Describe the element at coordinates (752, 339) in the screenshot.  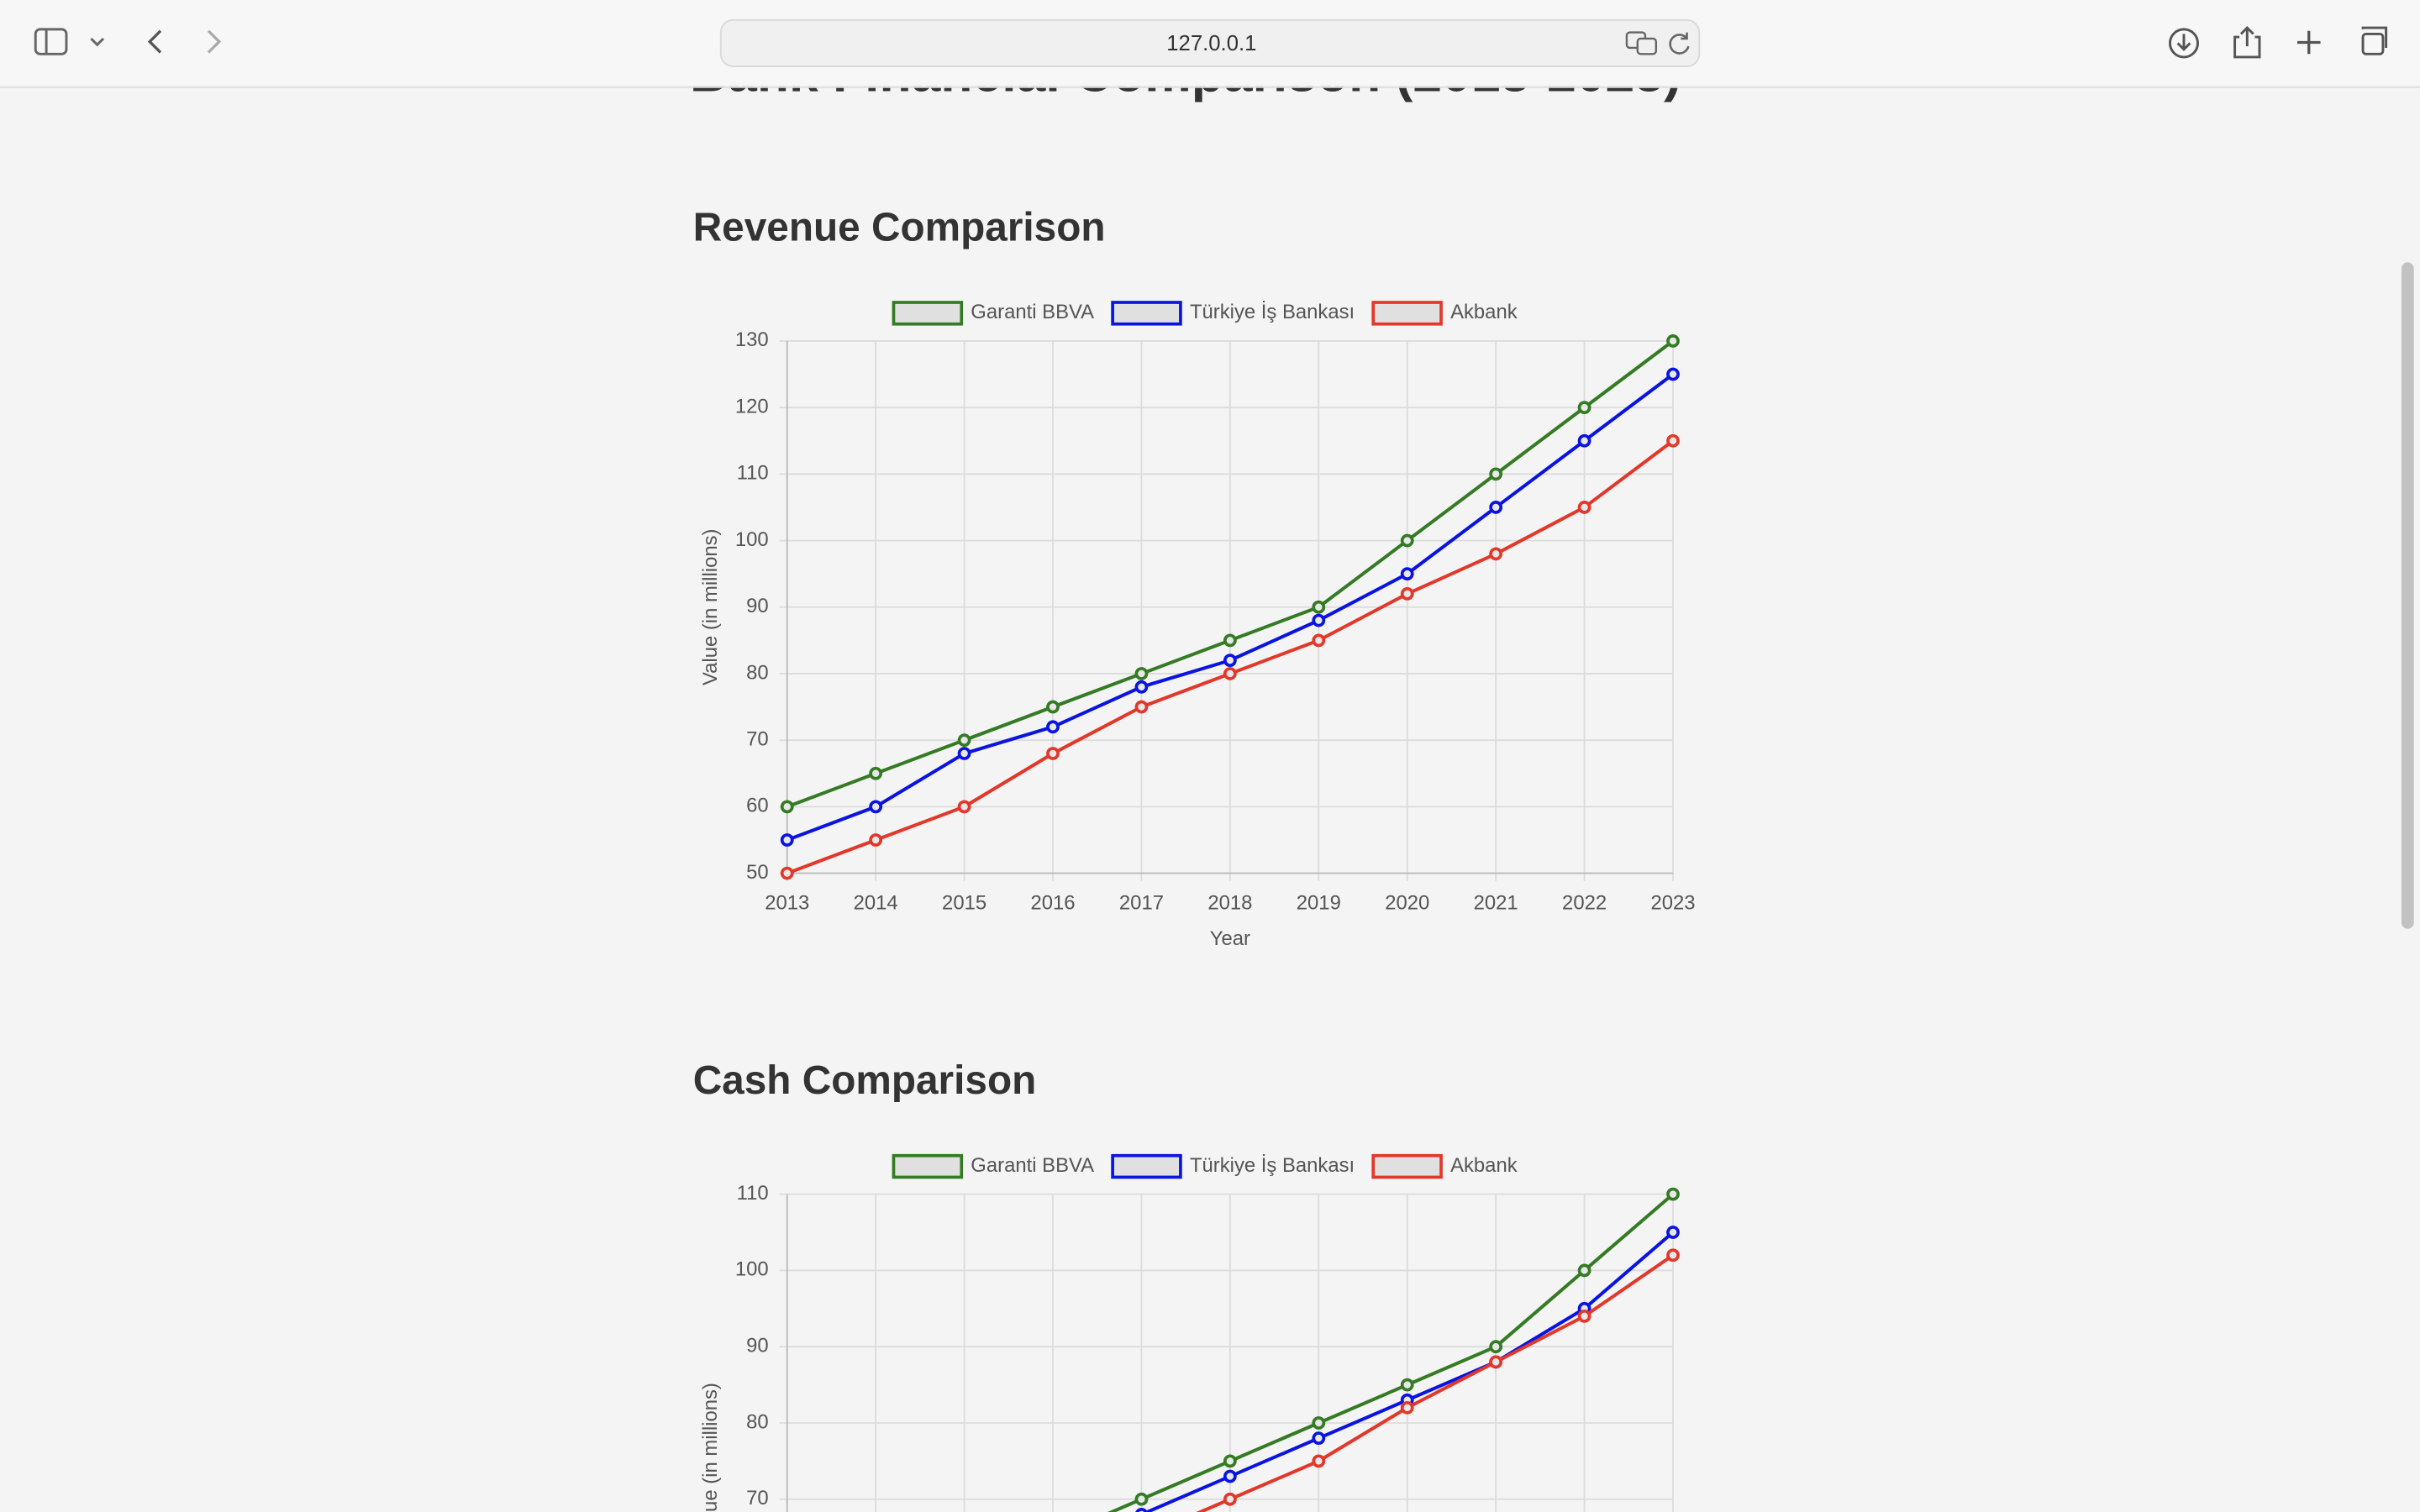
I see `y-tick-label: 130` at that location.